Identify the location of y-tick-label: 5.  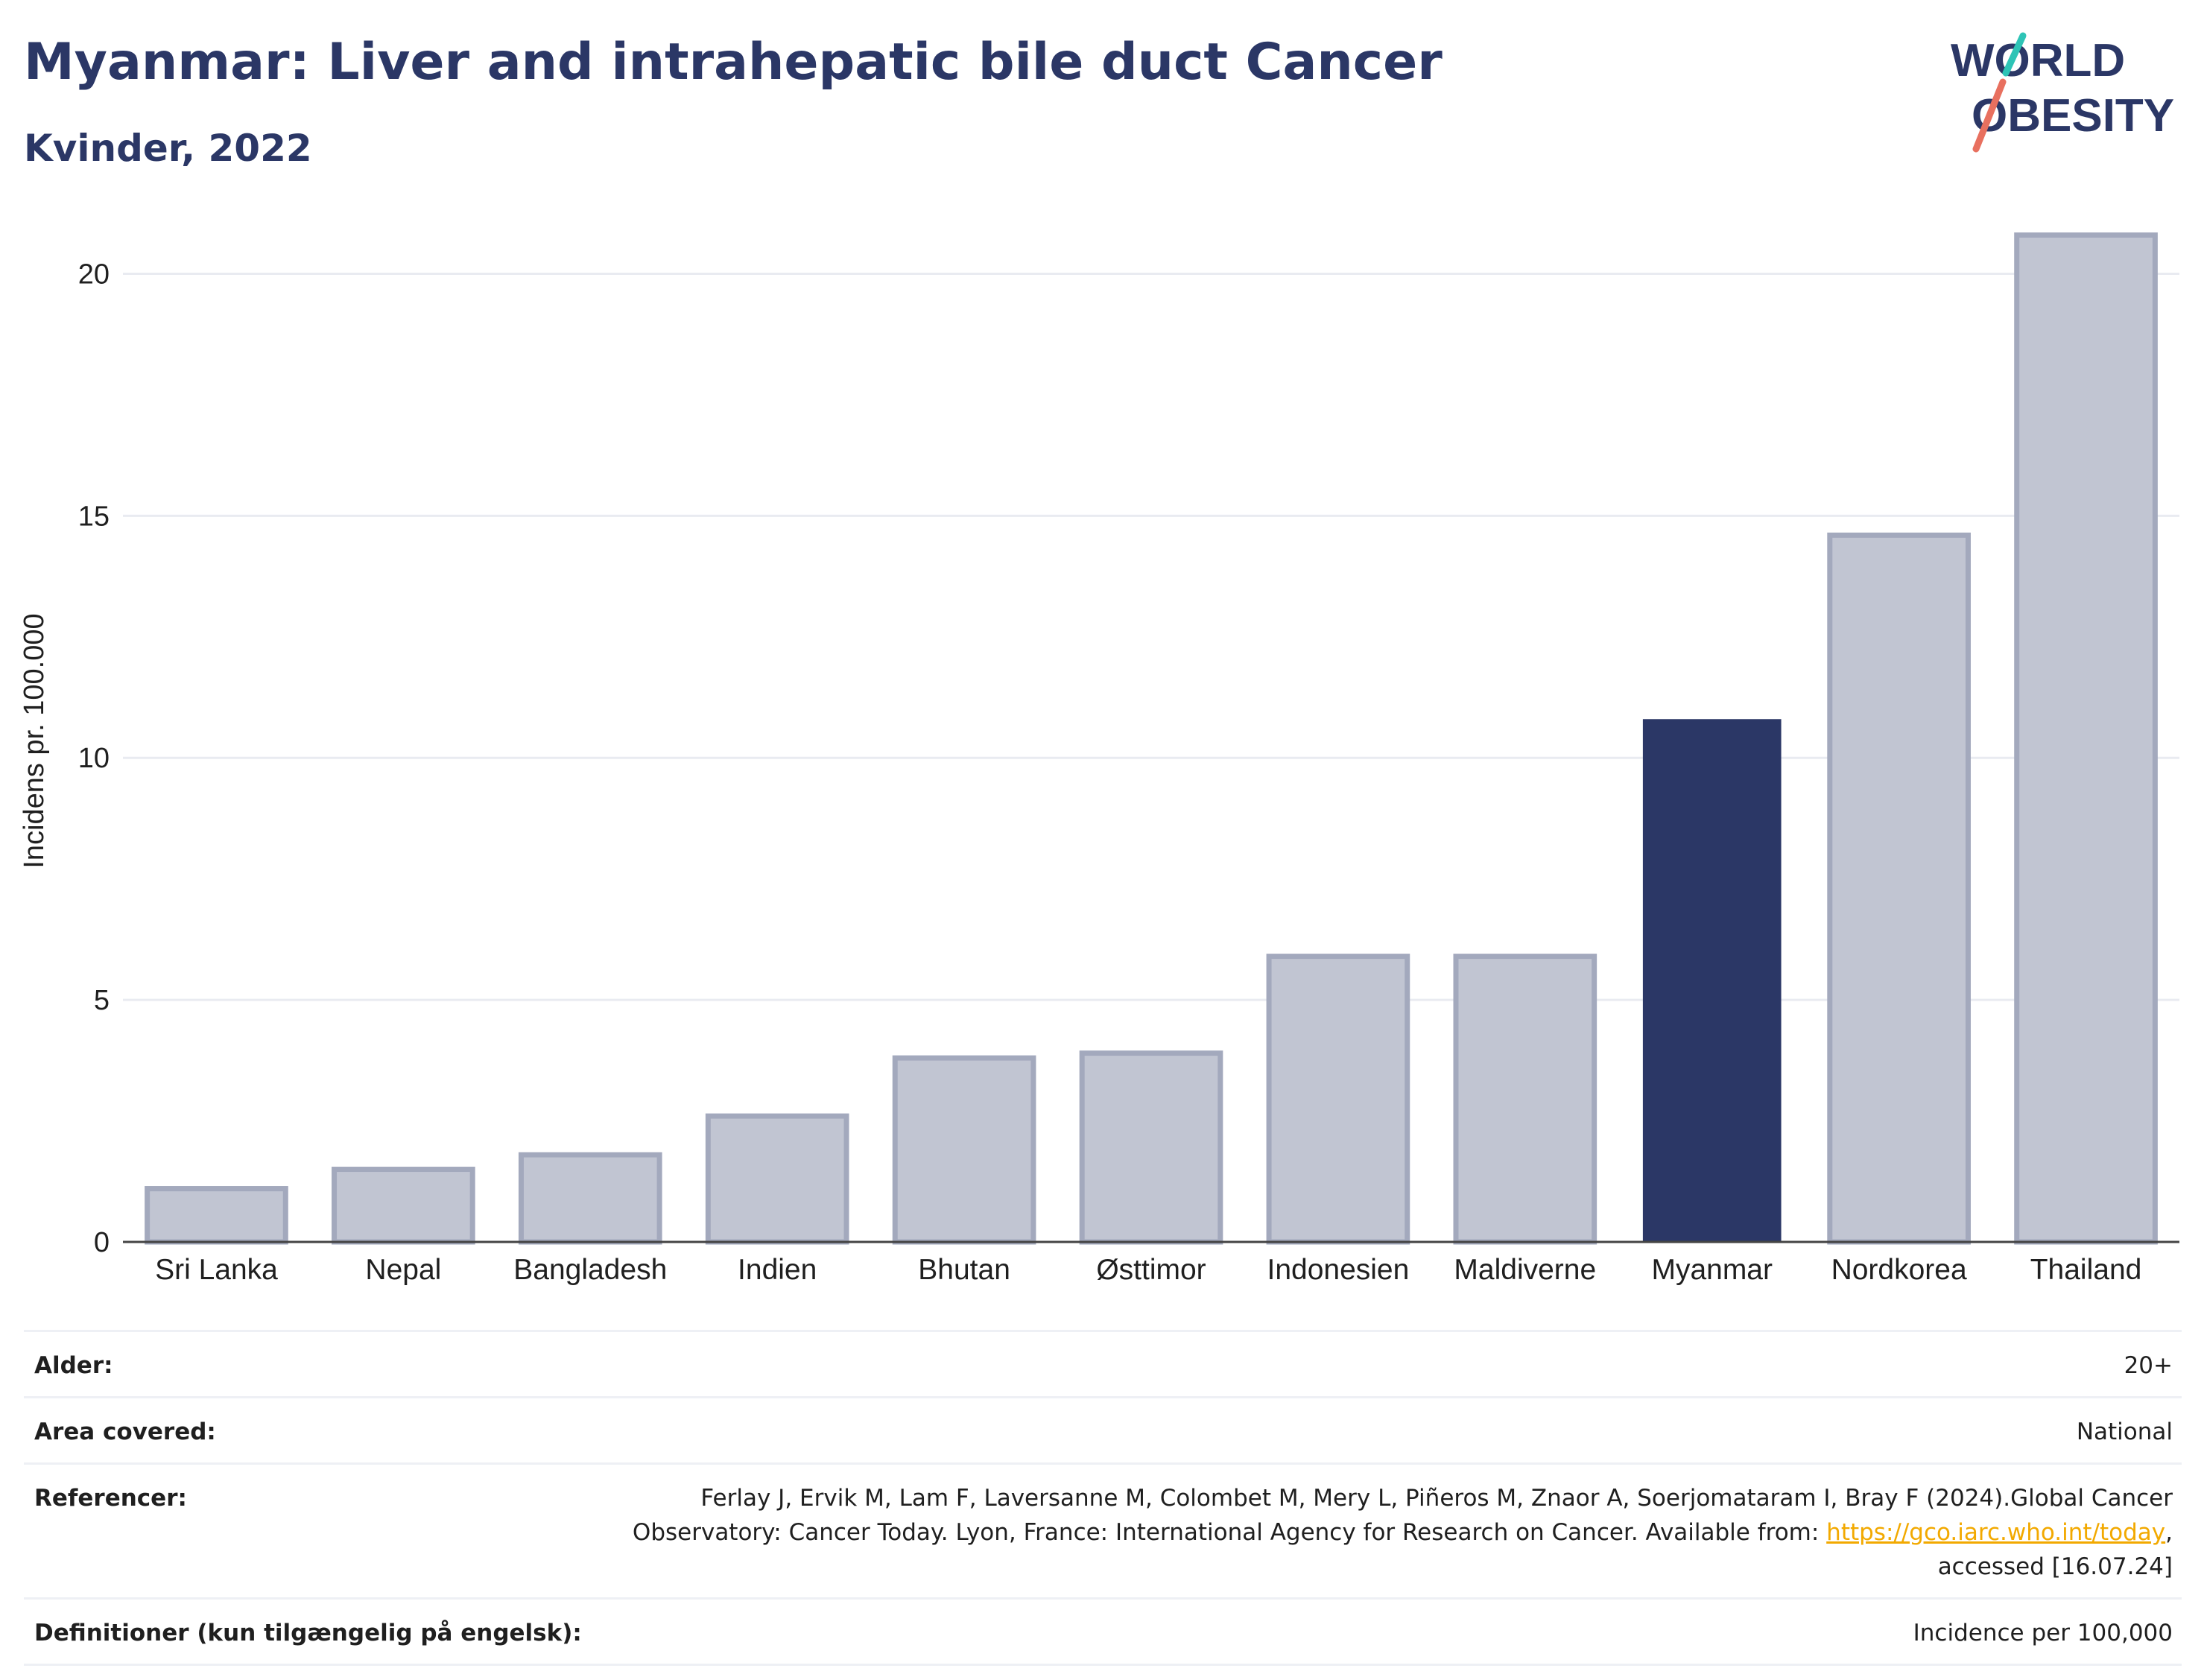
(102, 1000).